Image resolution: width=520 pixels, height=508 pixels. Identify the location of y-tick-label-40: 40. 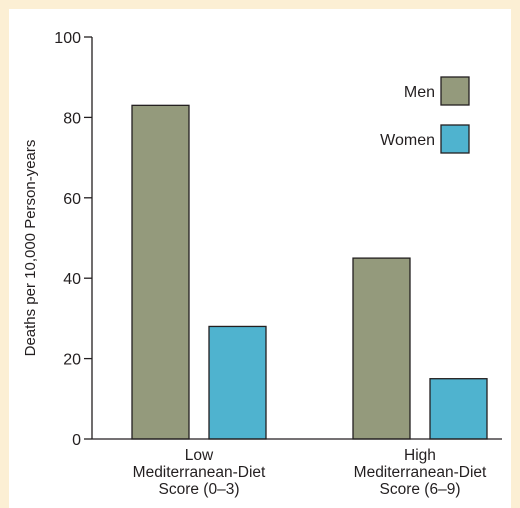
(72, 279).